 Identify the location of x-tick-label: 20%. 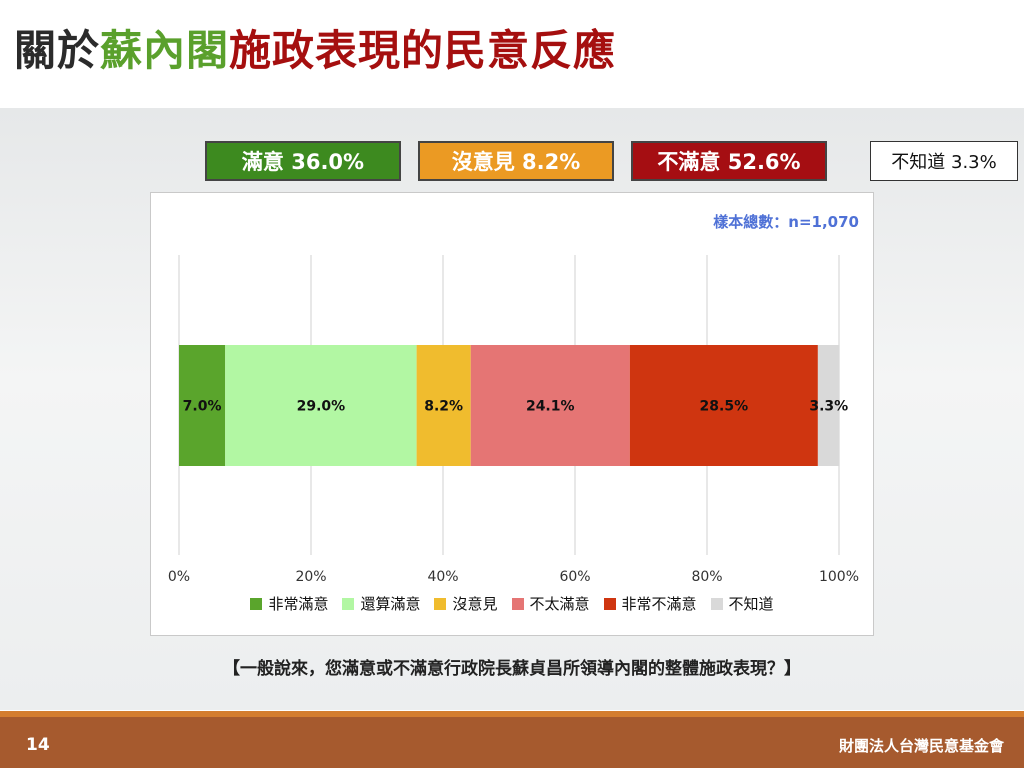
(310, 577).